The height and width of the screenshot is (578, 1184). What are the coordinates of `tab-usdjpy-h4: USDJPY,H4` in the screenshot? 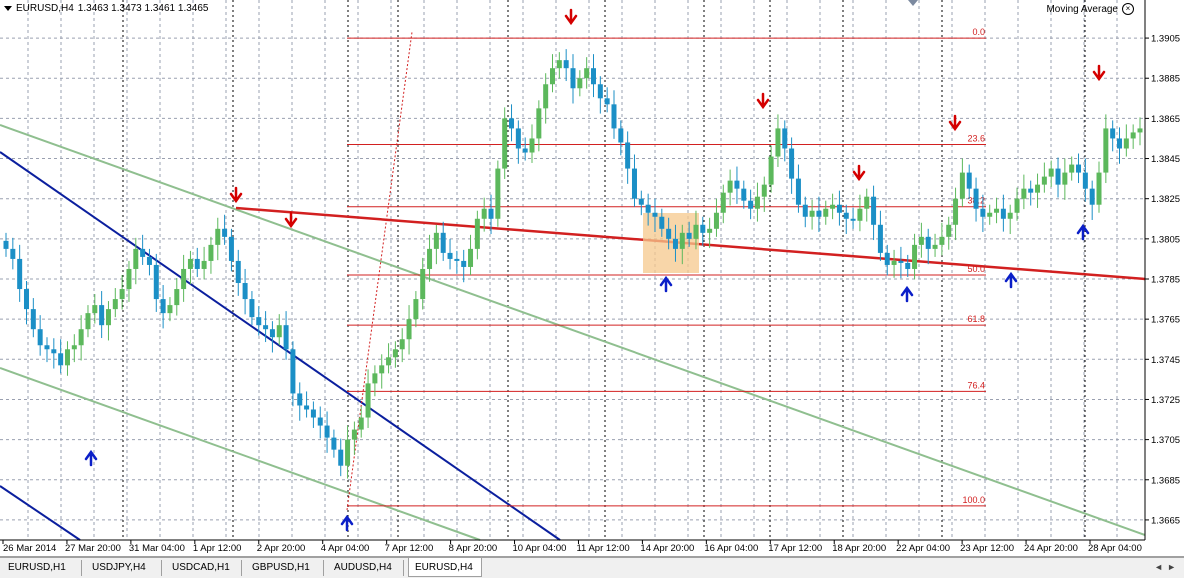 It's located at (124, 568).